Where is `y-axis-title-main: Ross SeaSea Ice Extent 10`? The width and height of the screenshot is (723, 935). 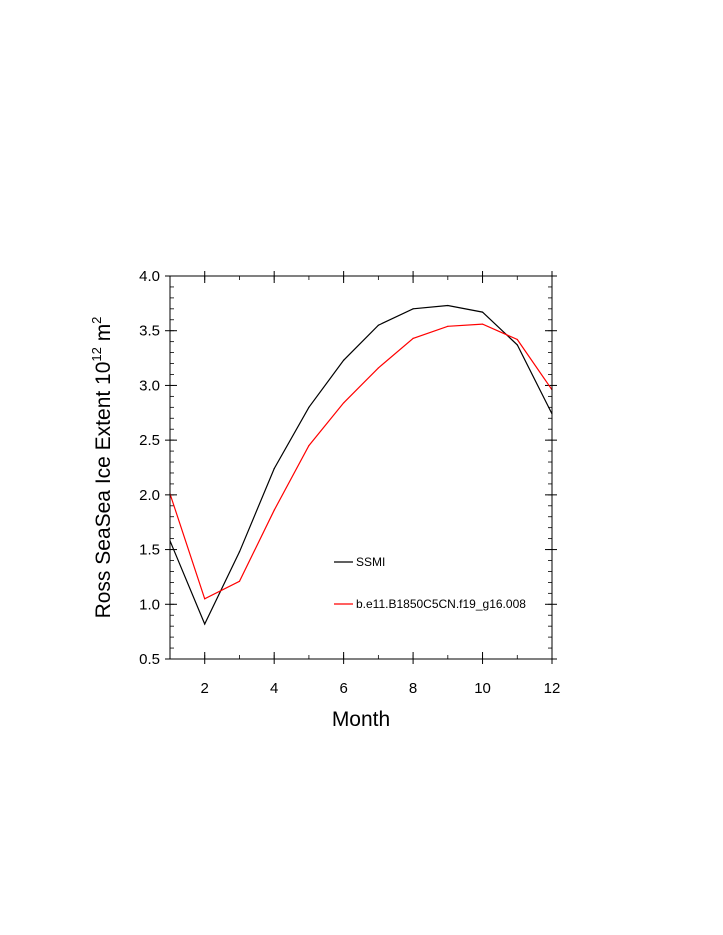
y-axis-title-main: Ross SeaSea Ice Extent 10 is located at coordinates (103, 490).